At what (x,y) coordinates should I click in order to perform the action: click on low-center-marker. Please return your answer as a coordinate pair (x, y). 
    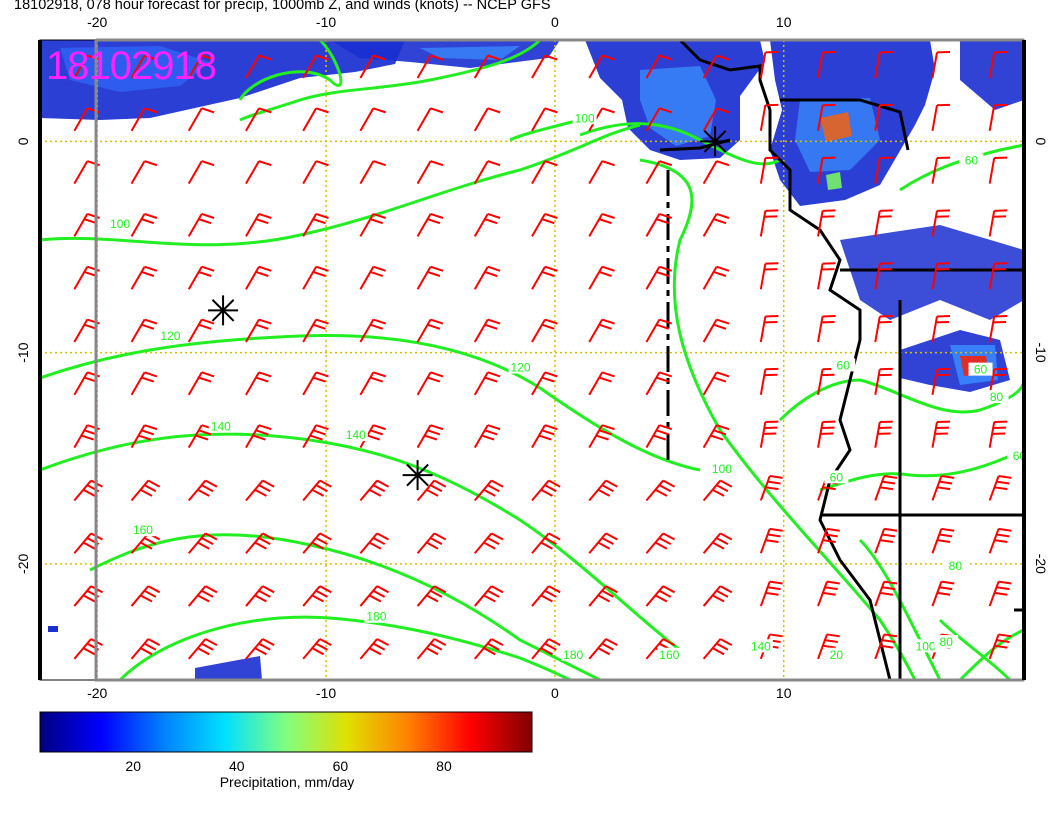
    Looking at the image, I should click on (223, 310).